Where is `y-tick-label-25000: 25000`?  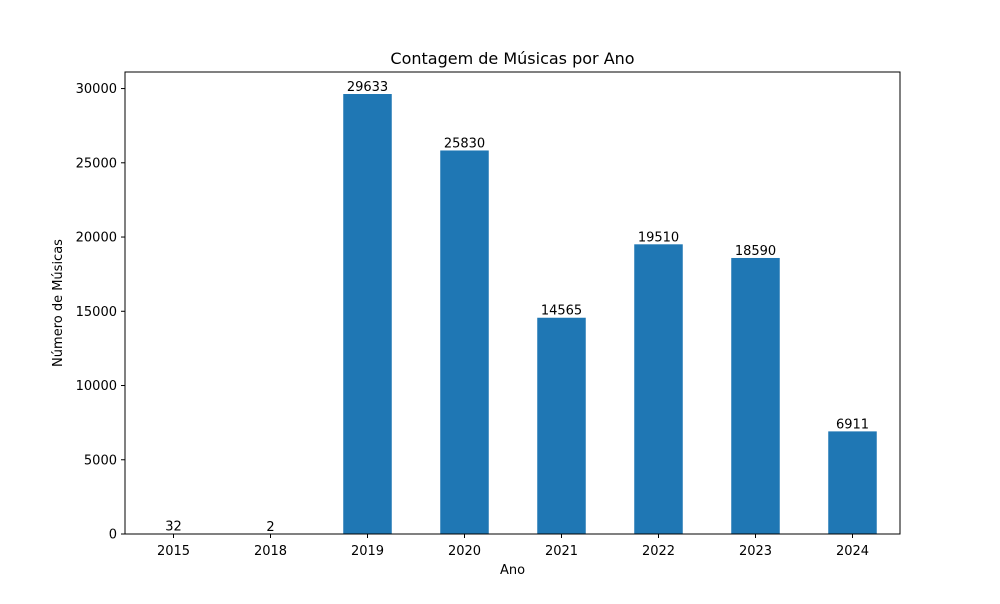 y-tick-label-25000: 25000 is located at coordinates (96, 163).